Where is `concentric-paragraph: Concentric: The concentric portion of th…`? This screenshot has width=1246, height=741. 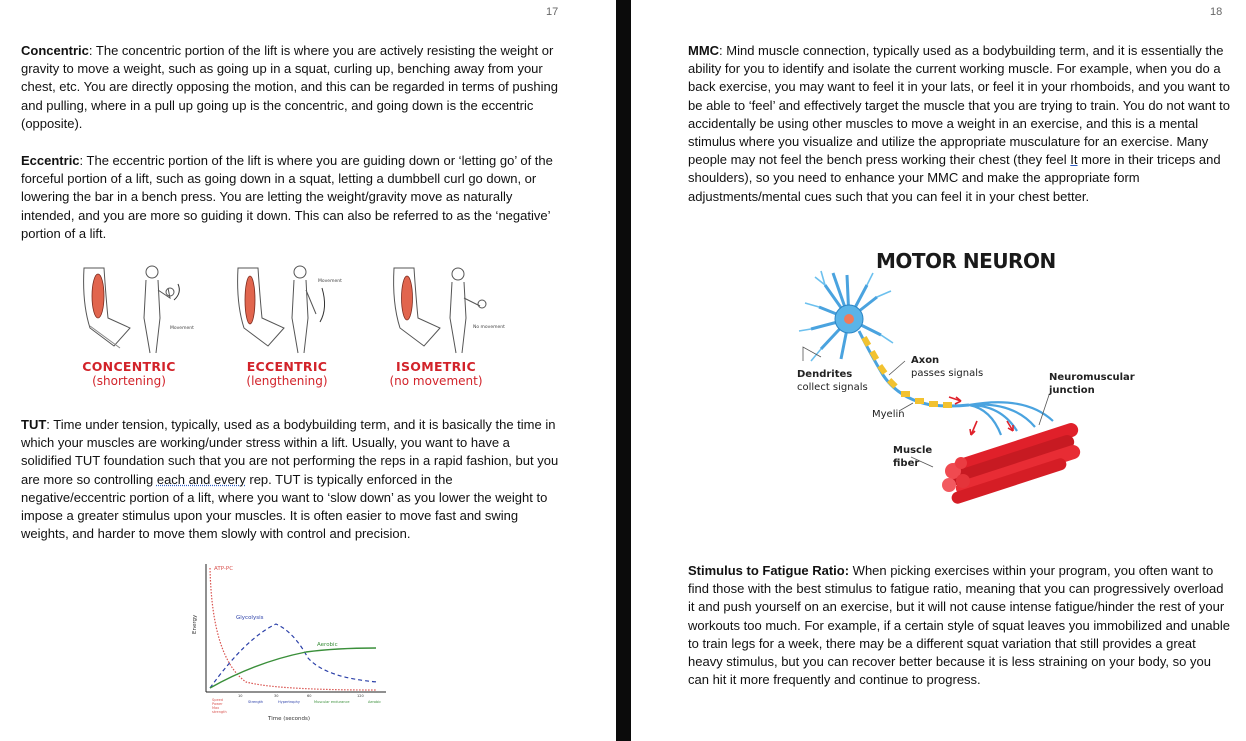
concentric-paragraph: Concentric: The concentric portion of th… is located at coordinates (291, 87).